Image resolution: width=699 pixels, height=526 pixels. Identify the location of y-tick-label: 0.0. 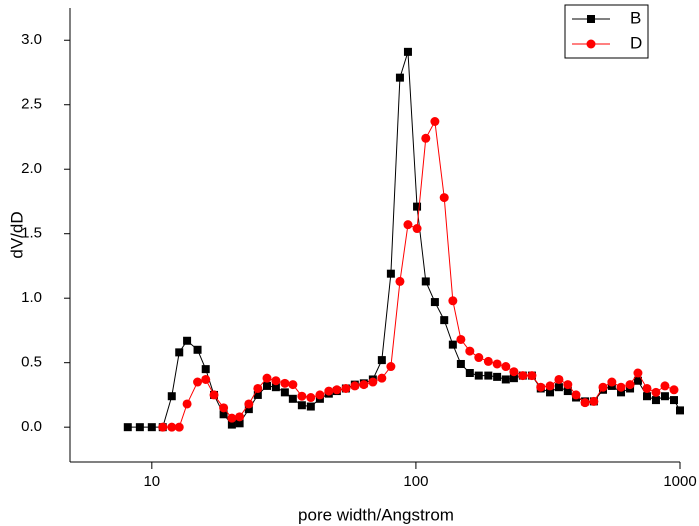
(31, 426).